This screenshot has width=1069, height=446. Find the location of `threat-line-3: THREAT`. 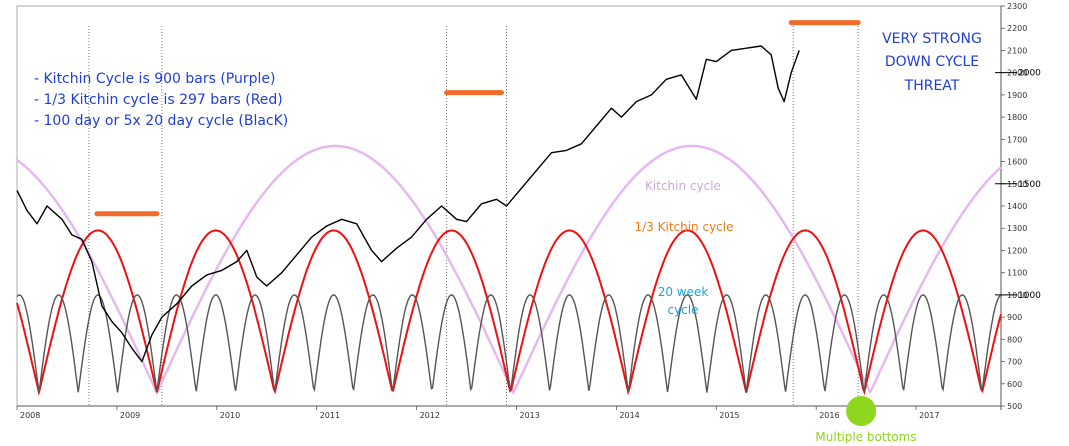

threat-line-3: THREAT is located at coordinates (932, 86).